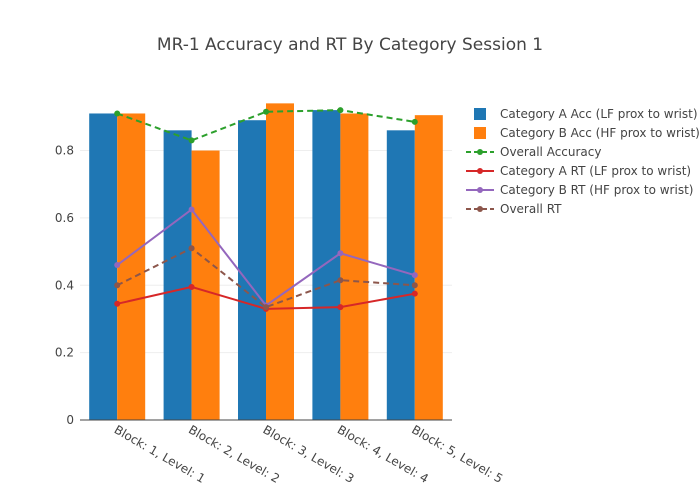  I want to click on legend-label: Overall Accuracy, so click(550, 152).